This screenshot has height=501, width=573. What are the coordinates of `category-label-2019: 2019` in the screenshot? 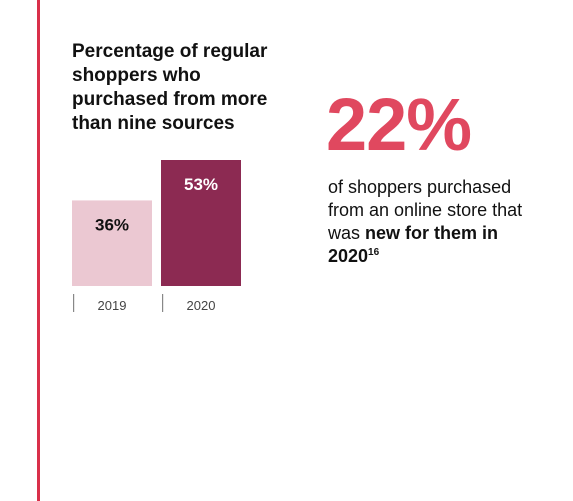 It's located at (112, 305).